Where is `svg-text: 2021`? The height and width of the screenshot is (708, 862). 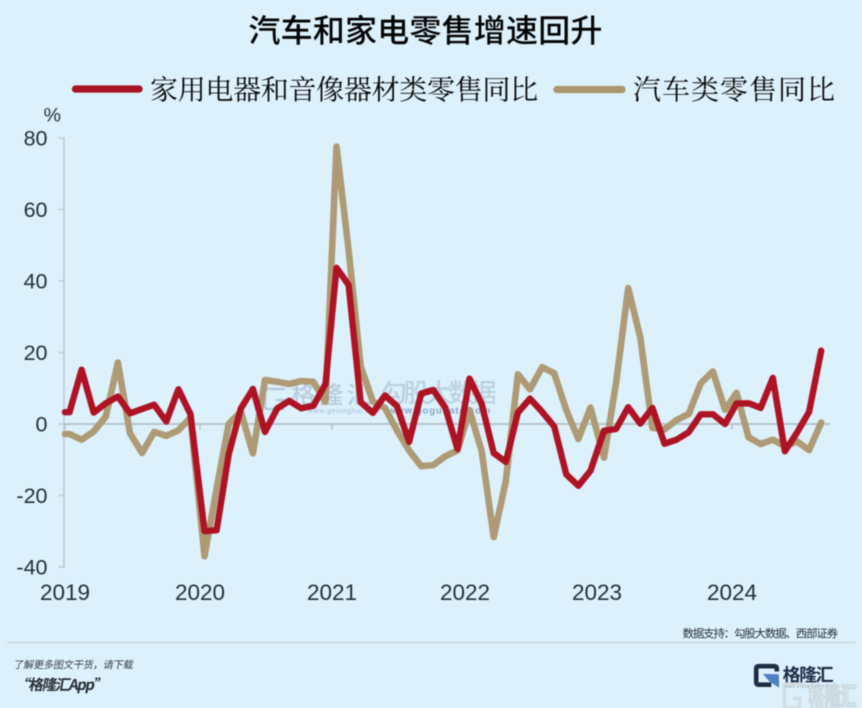 svg-text: 2021 is located at coordinates (332, 592).